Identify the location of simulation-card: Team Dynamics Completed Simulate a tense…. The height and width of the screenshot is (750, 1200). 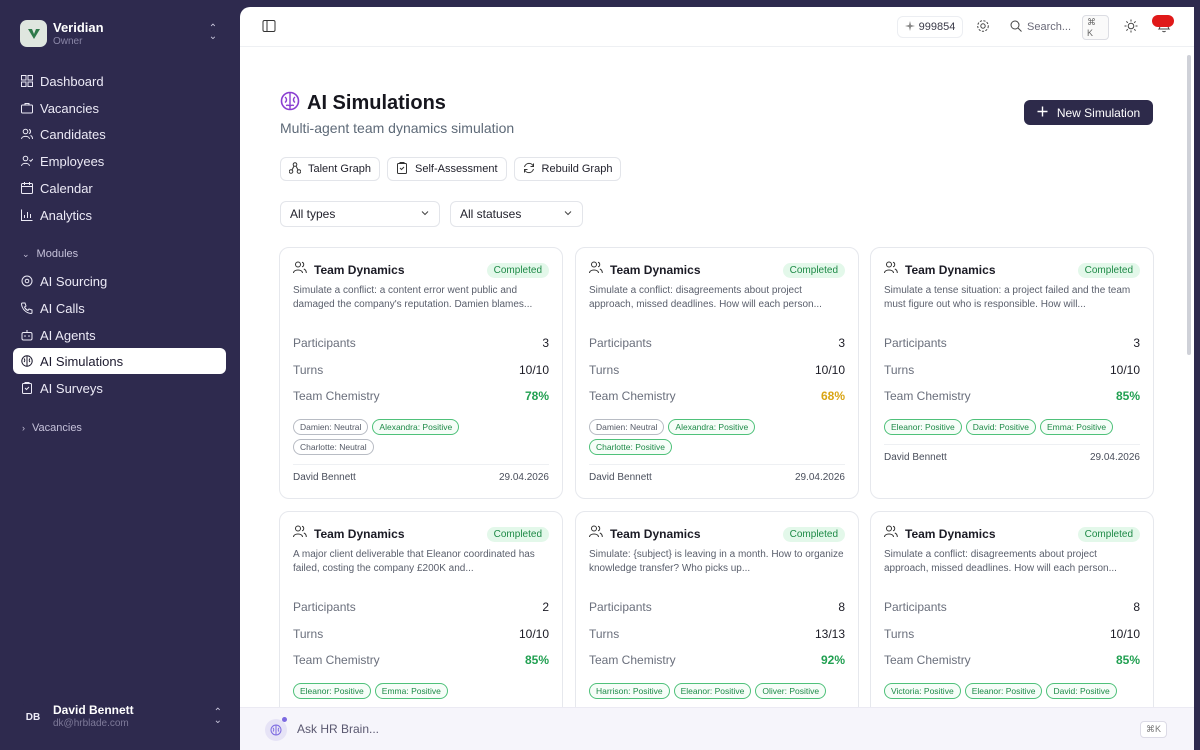
(1012, 373).